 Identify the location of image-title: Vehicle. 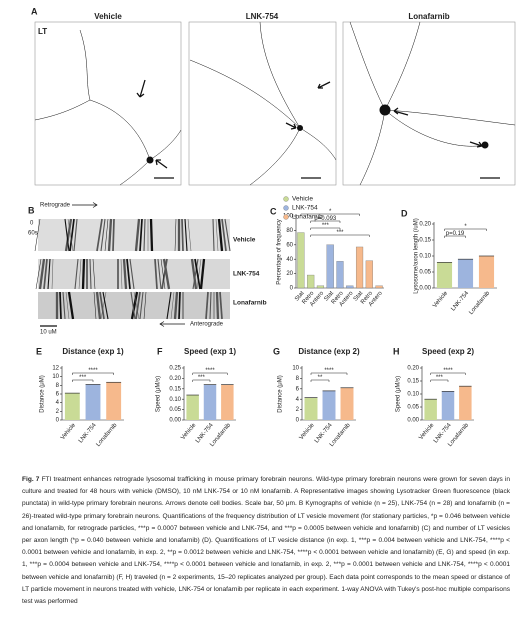
(108, 16).